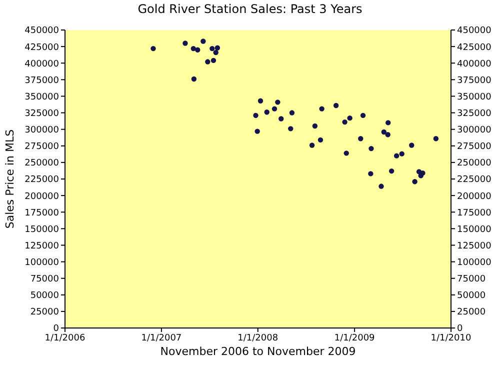 The height and width of the screenshot is (383, 500). What do you see at coordinates (474, 113) in the screenshot?
I see `y2-tick-label: 325000` at bounding box center [474, 113].